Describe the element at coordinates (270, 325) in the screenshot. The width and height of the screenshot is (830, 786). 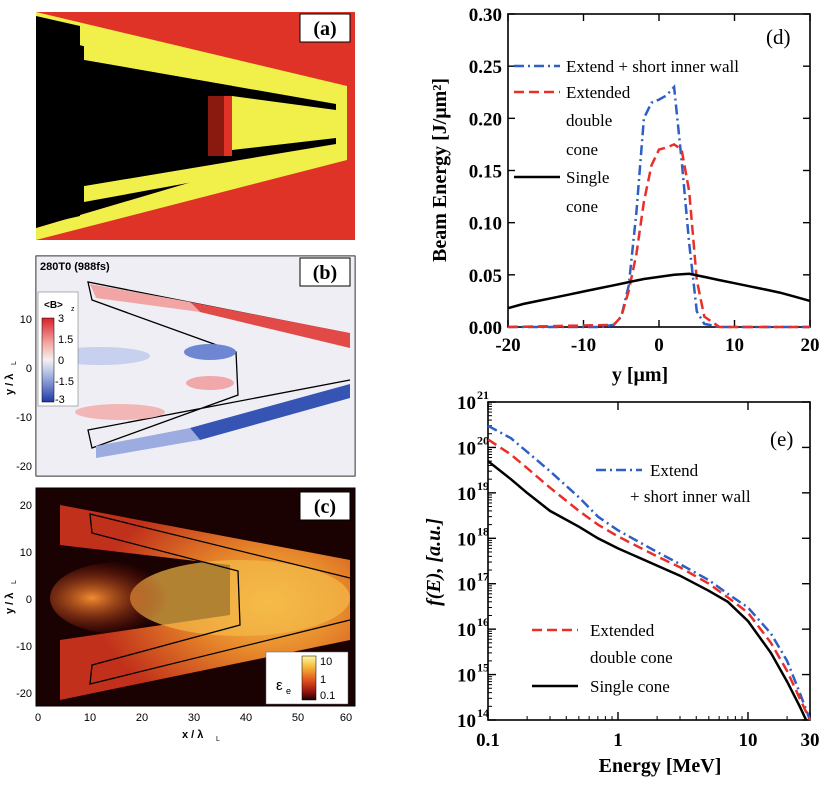
I see `panel-b-wall-top` at that location.